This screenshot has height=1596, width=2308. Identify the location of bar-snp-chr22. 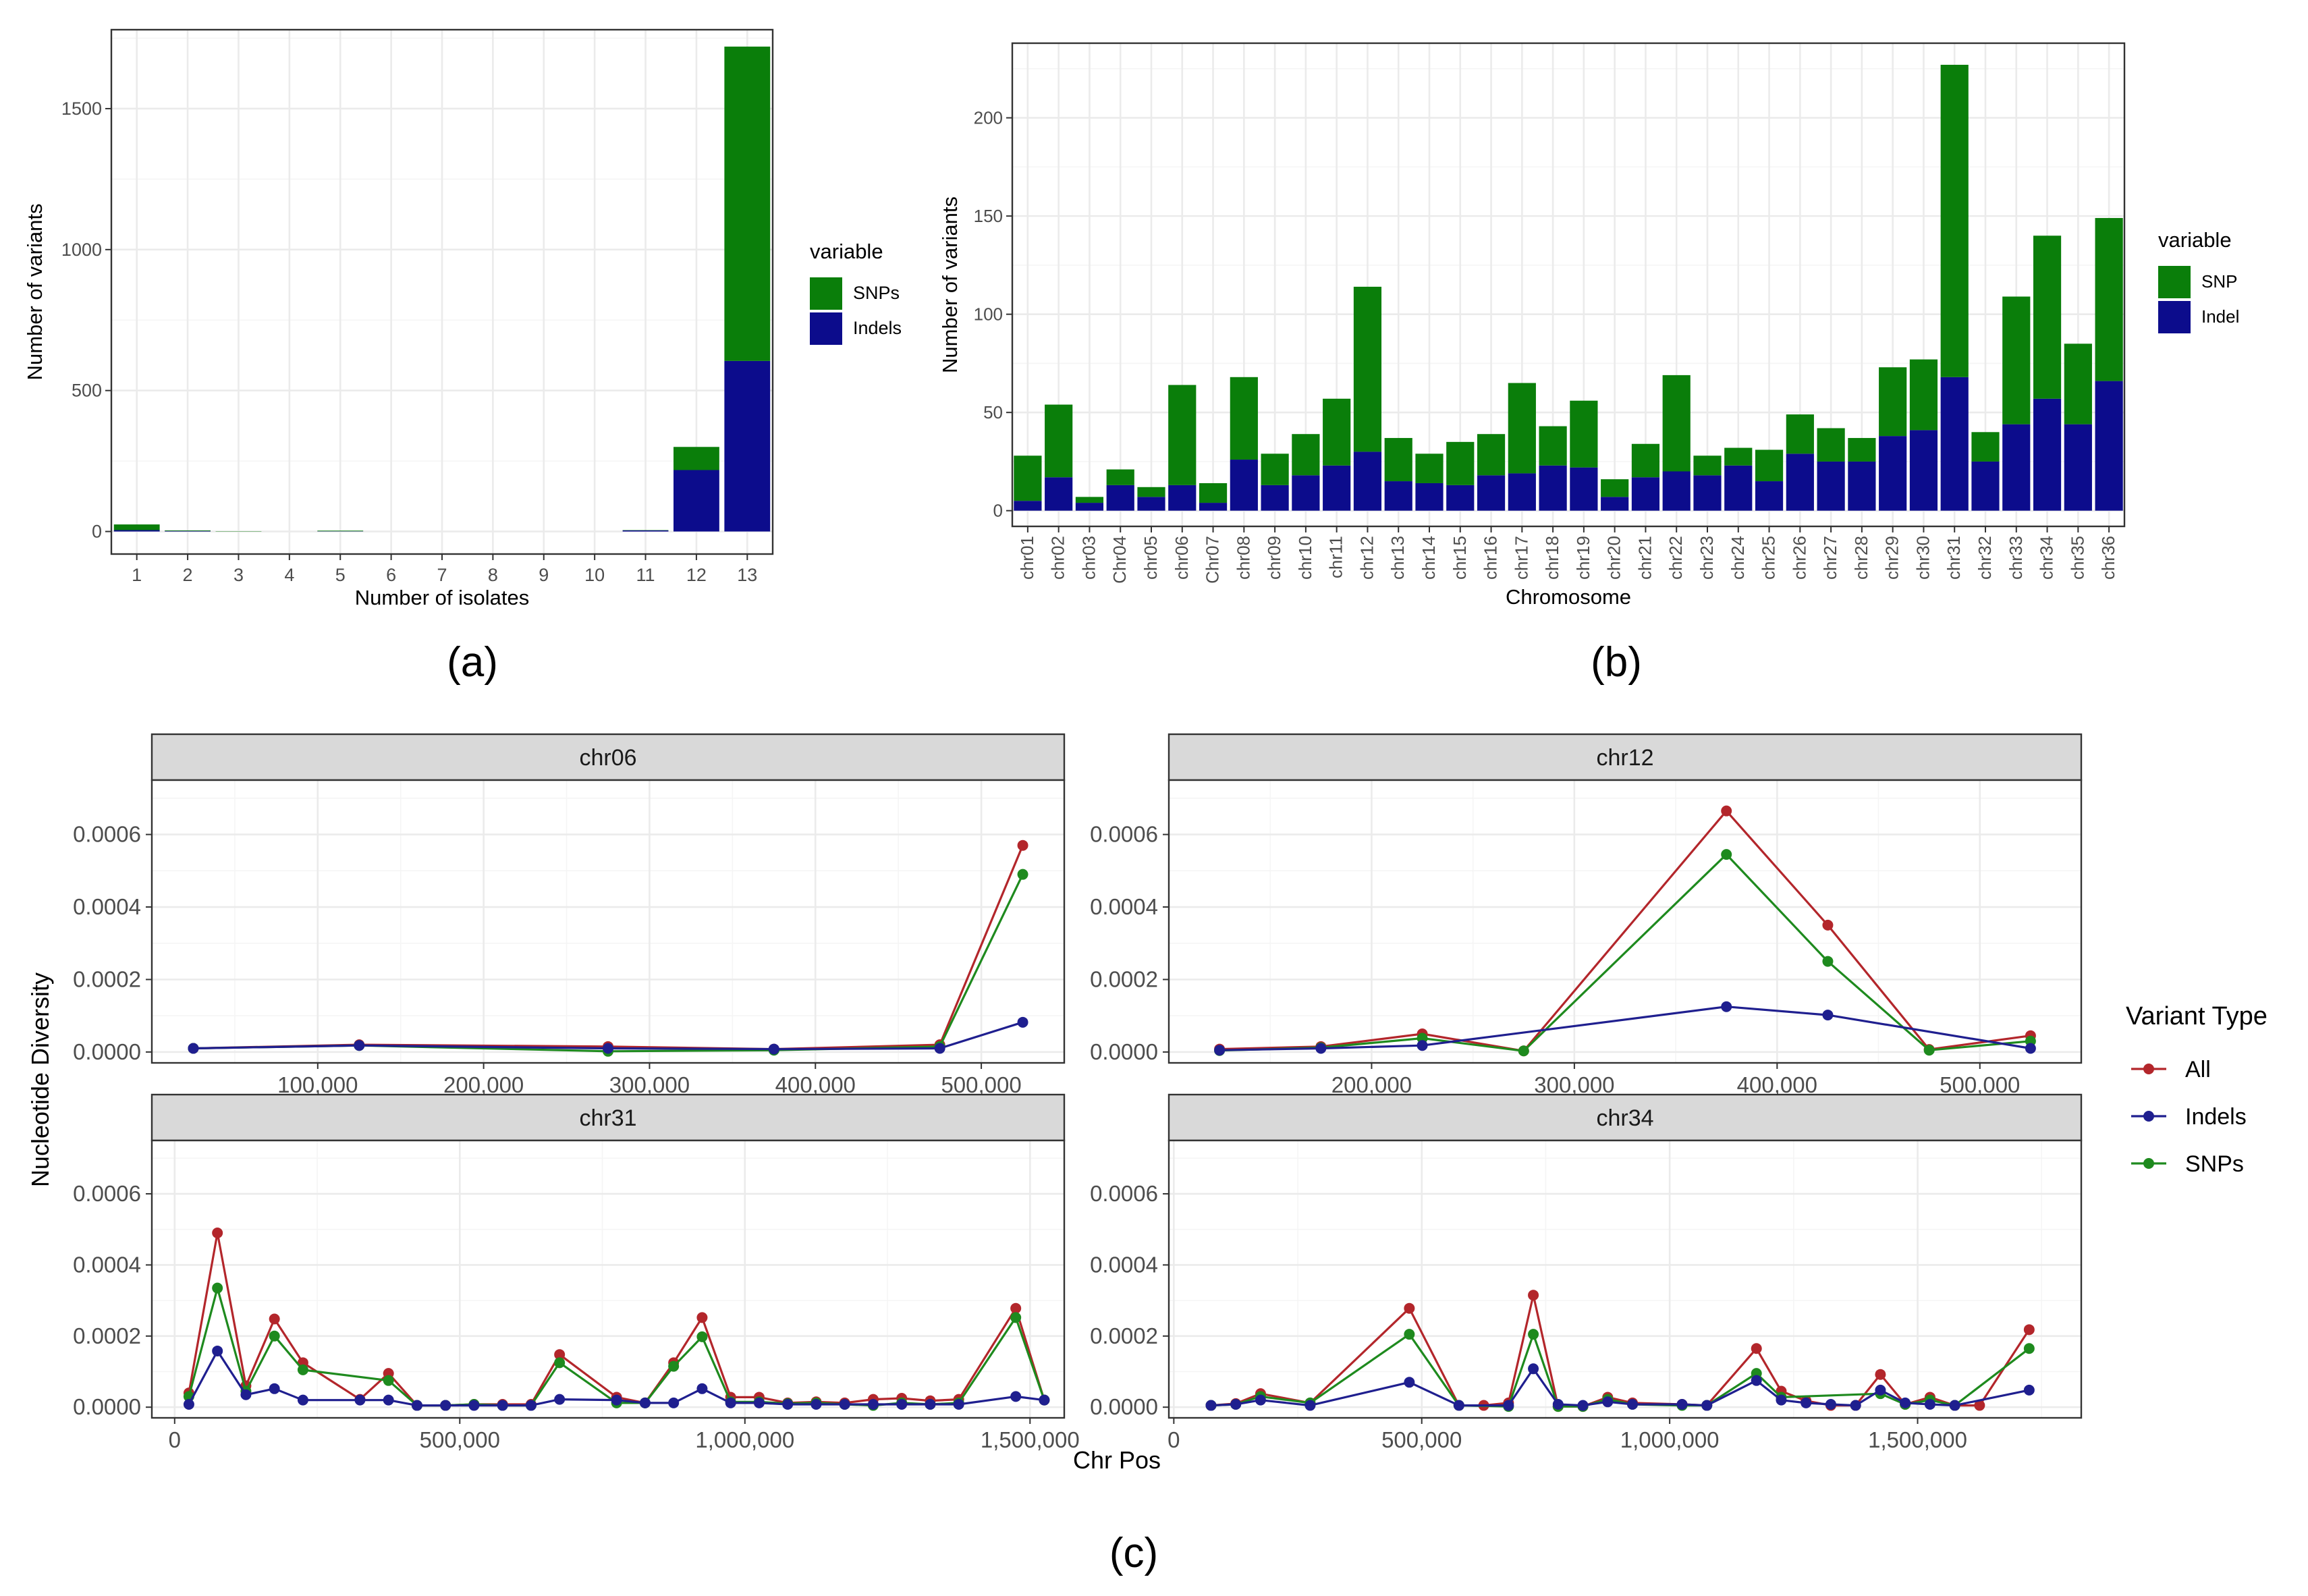
(1676, 423).